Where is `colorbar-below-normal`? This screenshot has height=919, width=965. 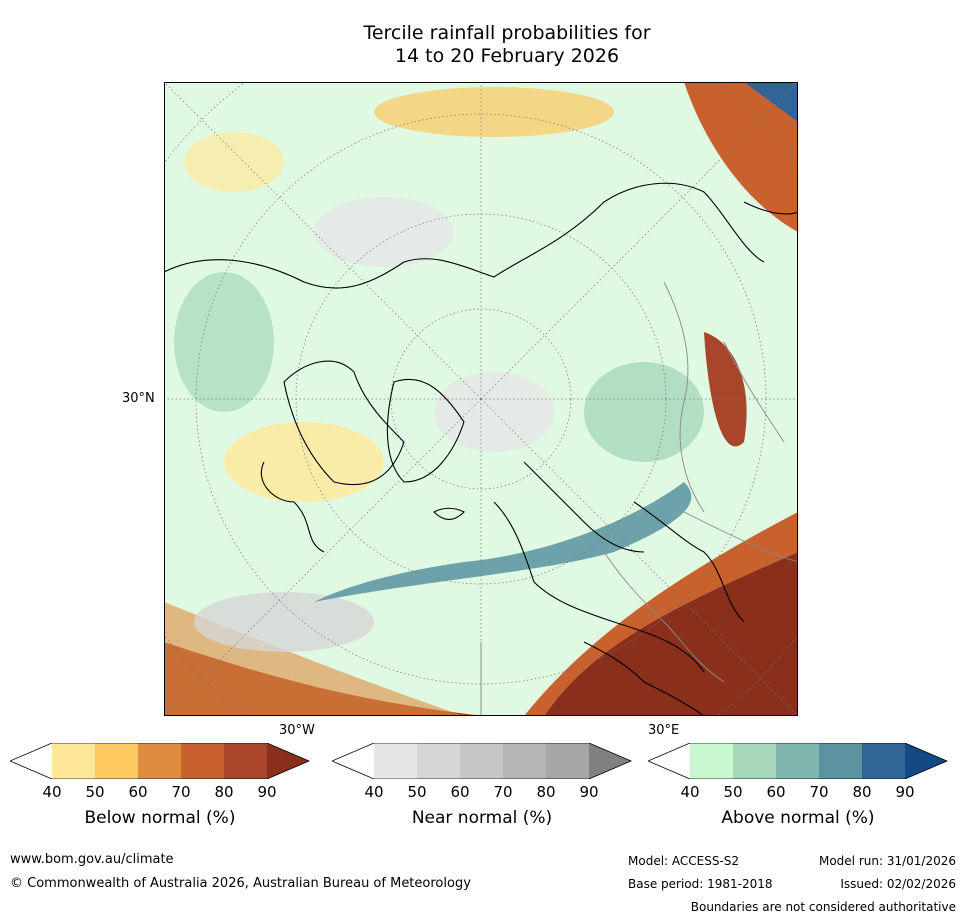 colorbar-below-normal is located at coordinates (160, 761).